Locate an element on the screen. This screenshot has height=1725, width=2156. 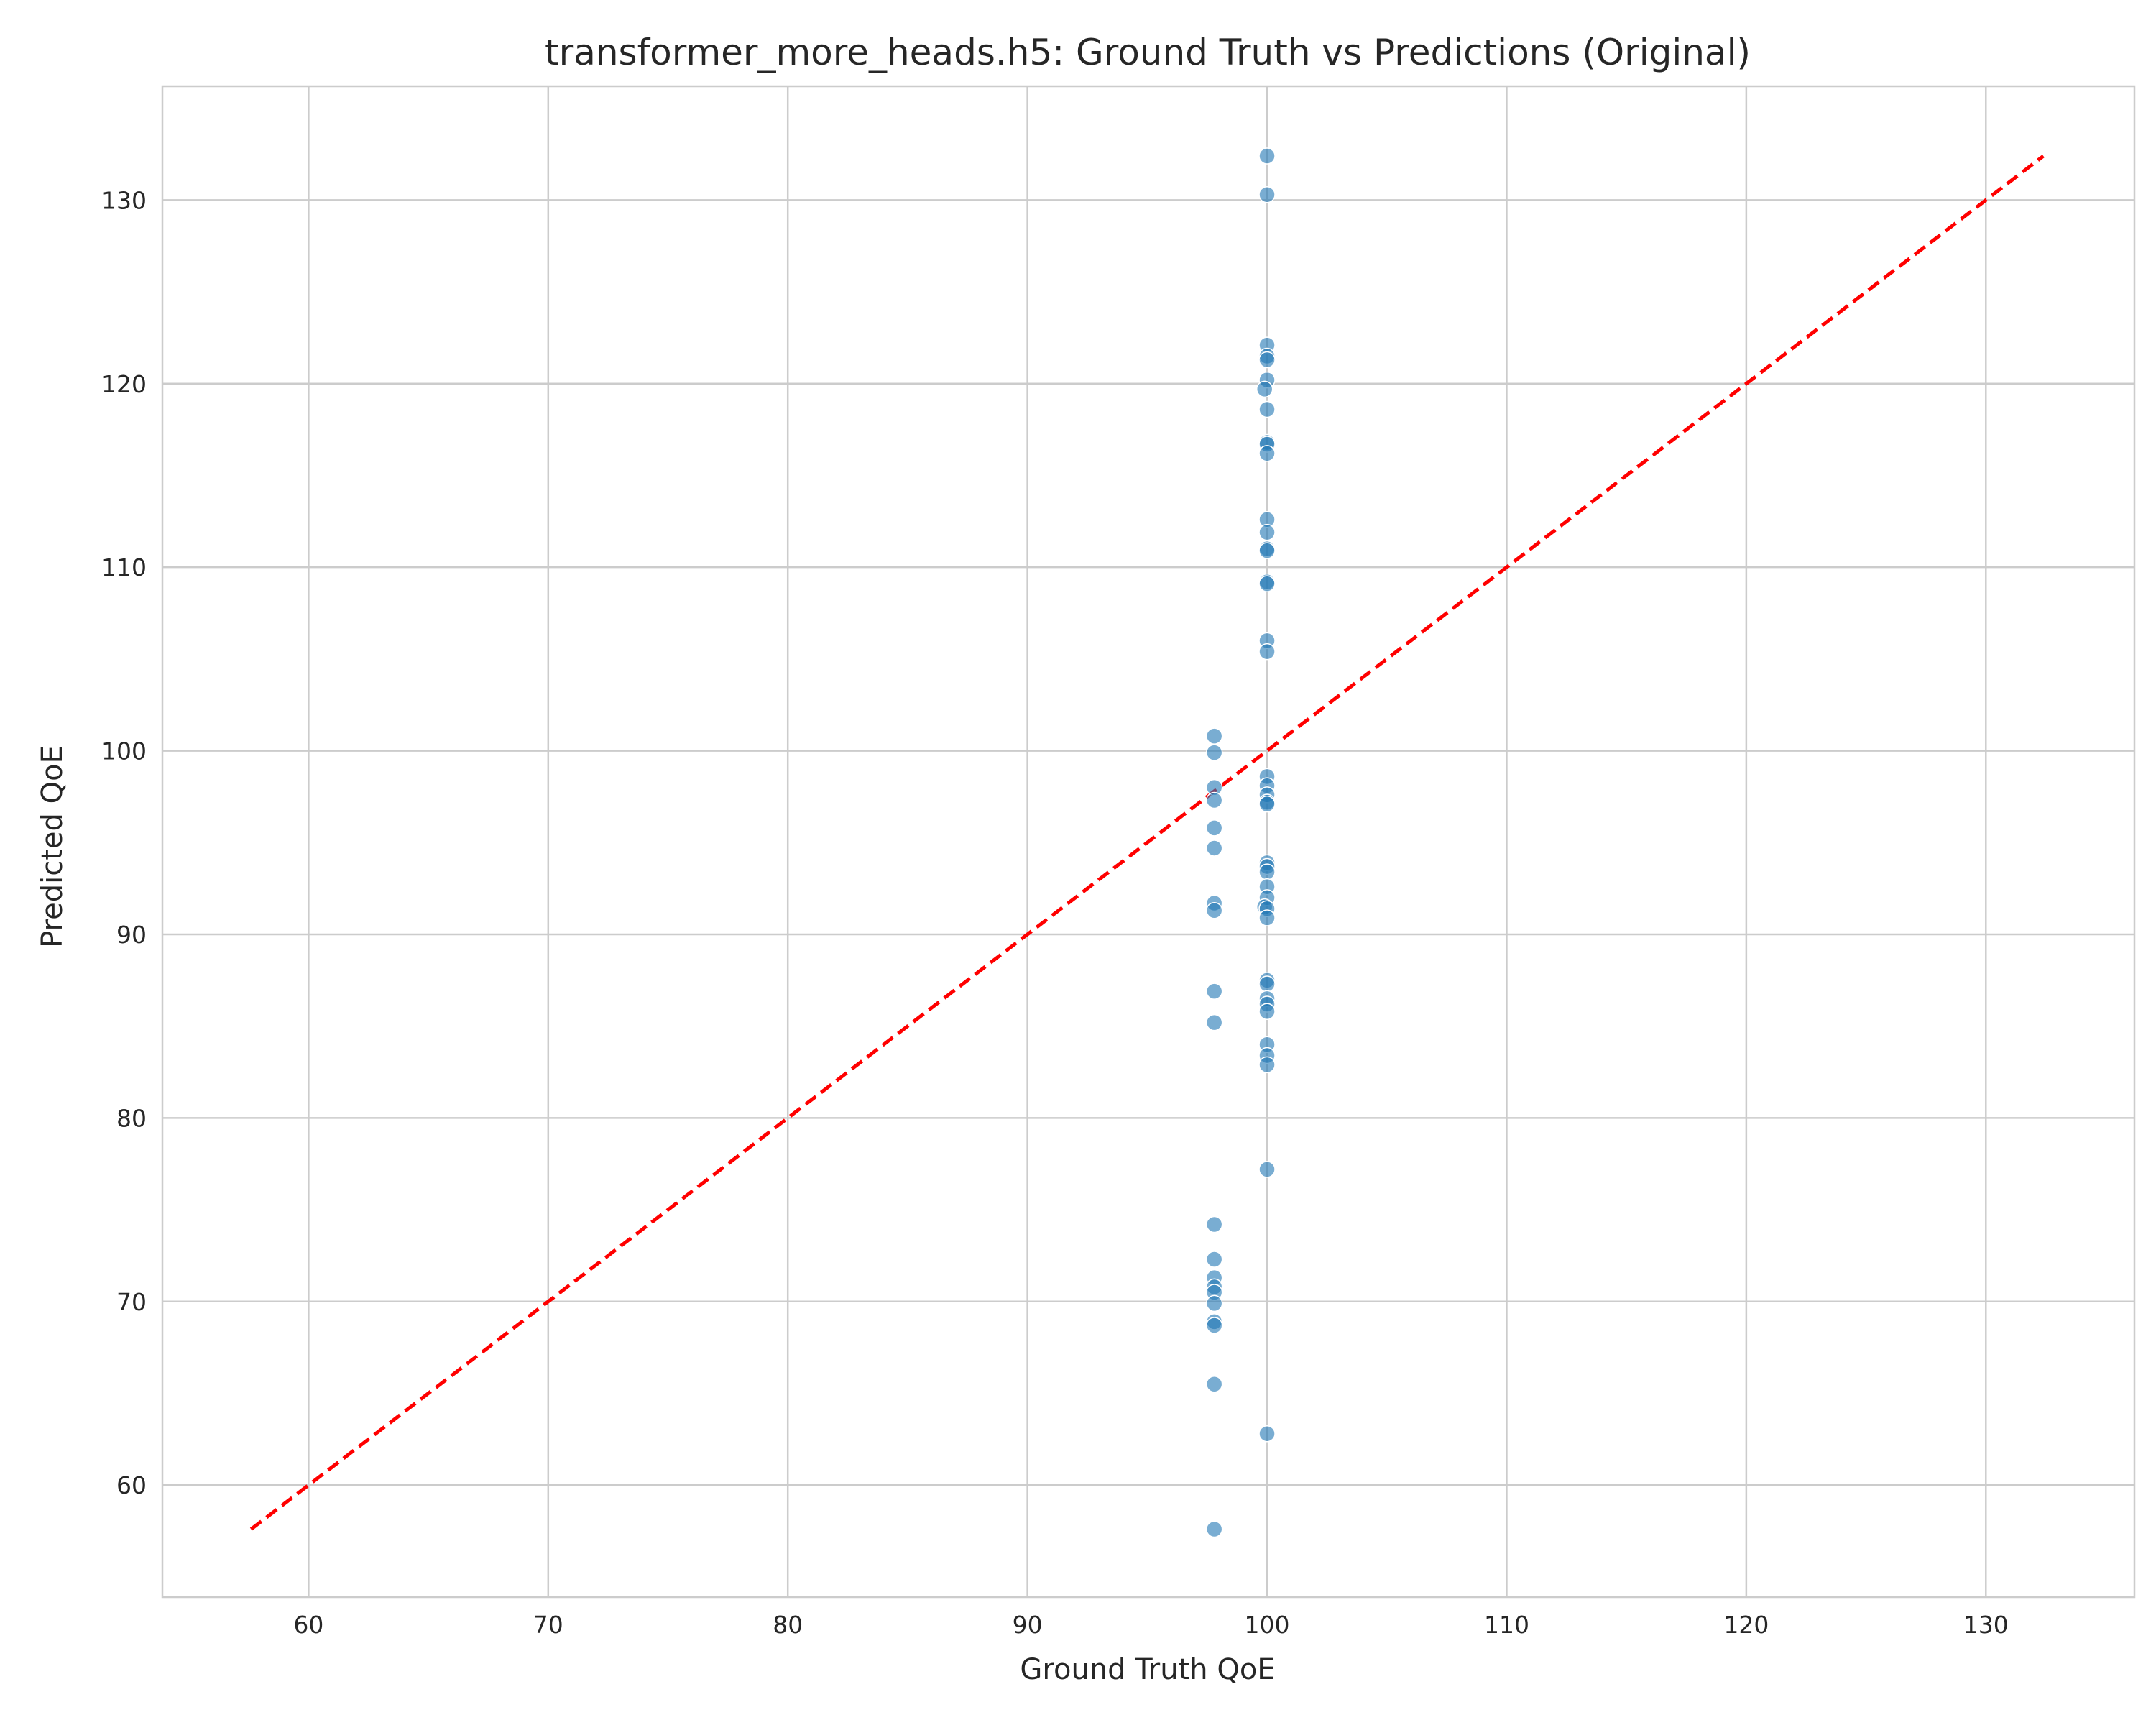
y-tick-label: 110 is located at coordinates (124, 567).